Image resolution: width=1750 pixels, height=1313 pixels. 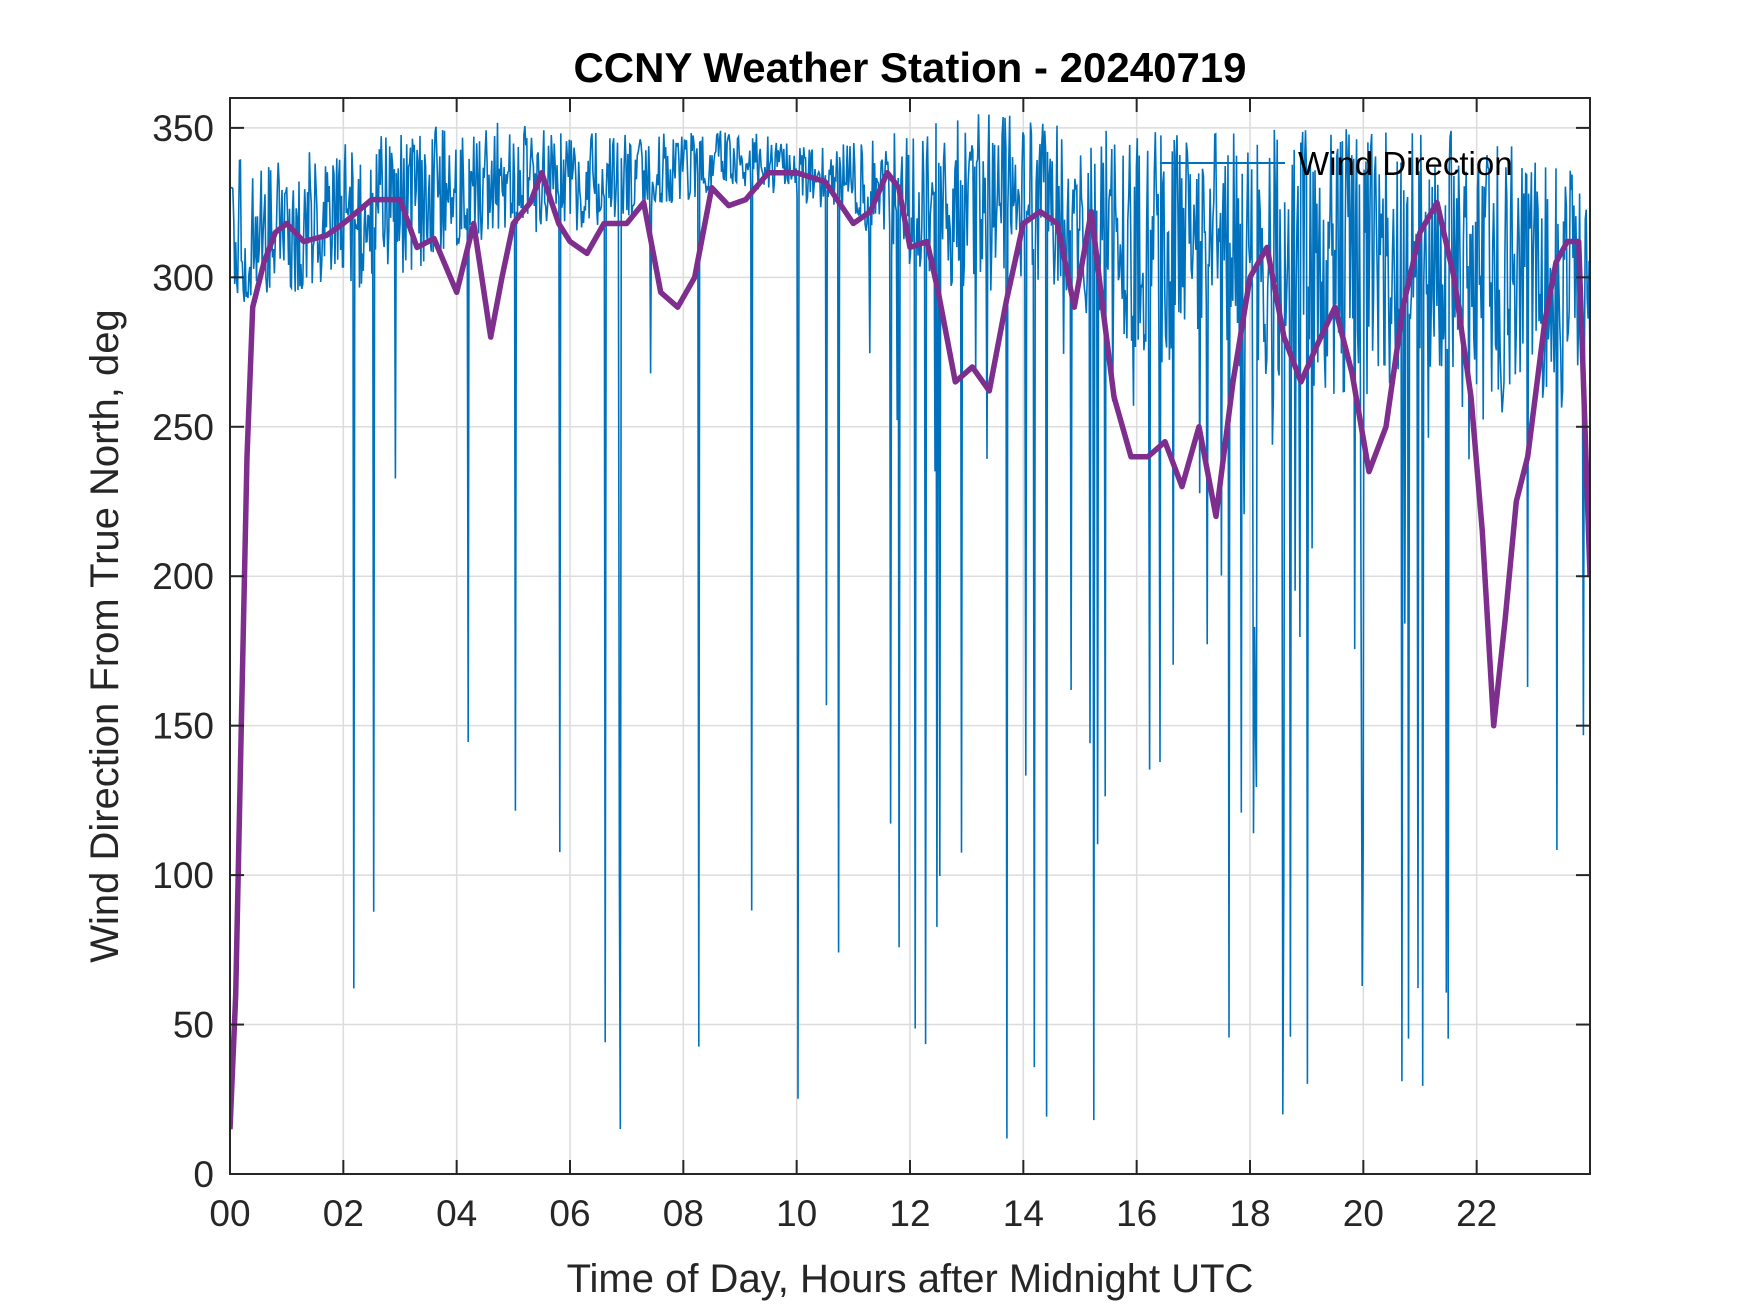 I want to click on chart-title: CCNY Weather Station - 20240719, so click(x=909, y=67).